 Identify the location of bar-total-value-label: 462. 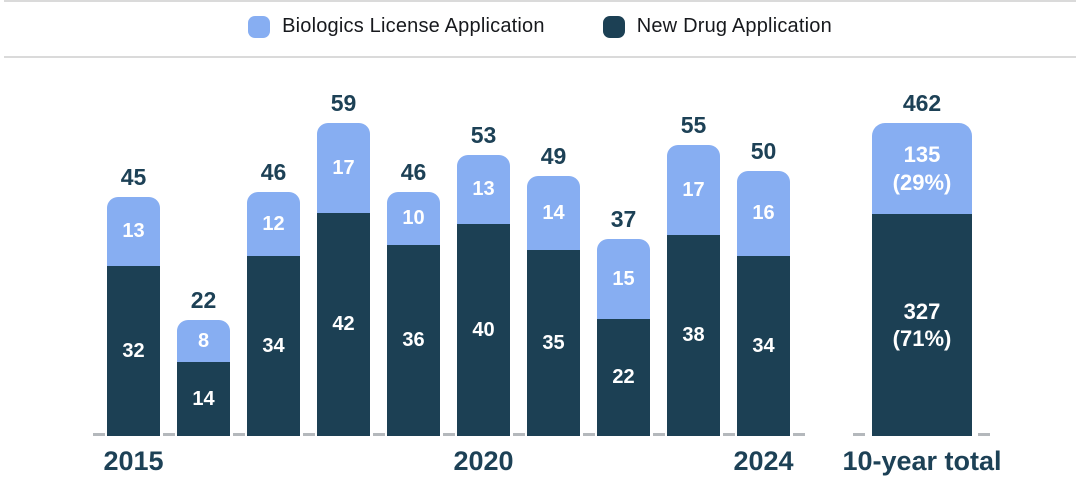
(922, 103).